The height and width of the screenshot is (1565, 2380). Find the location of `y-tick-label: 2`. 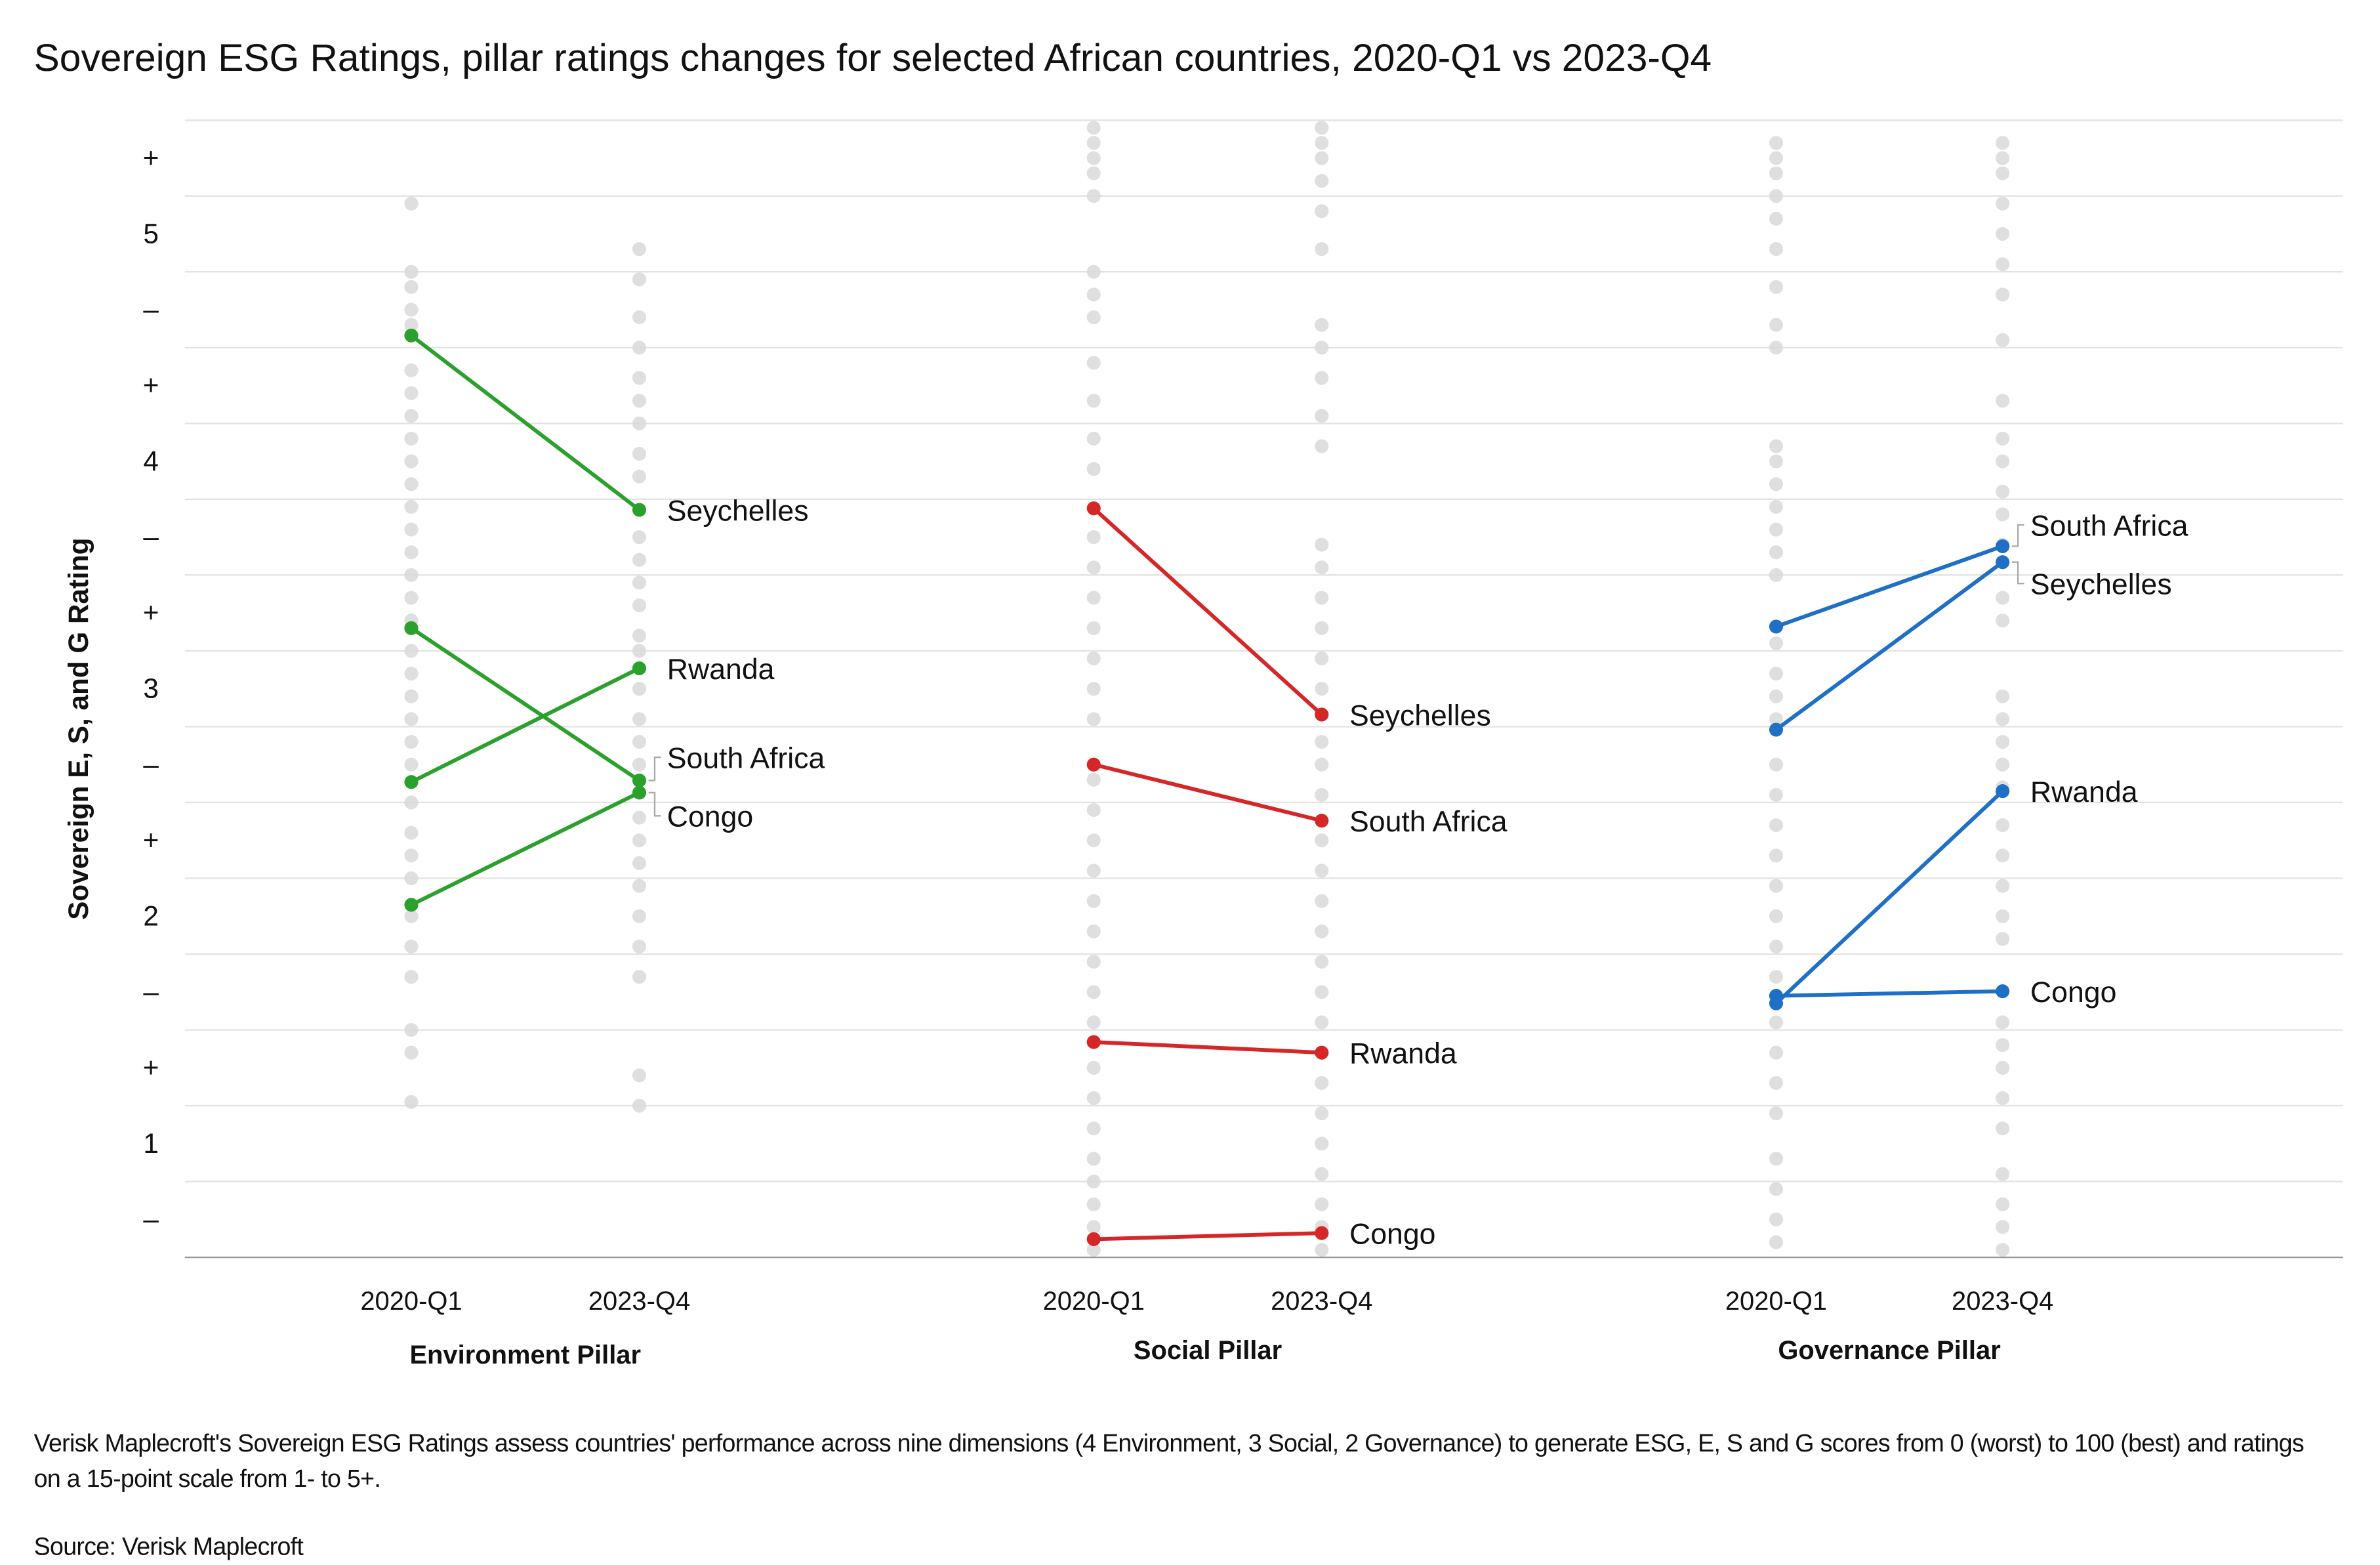

y-tick-label: 2 is located at coordinates (151, 915).